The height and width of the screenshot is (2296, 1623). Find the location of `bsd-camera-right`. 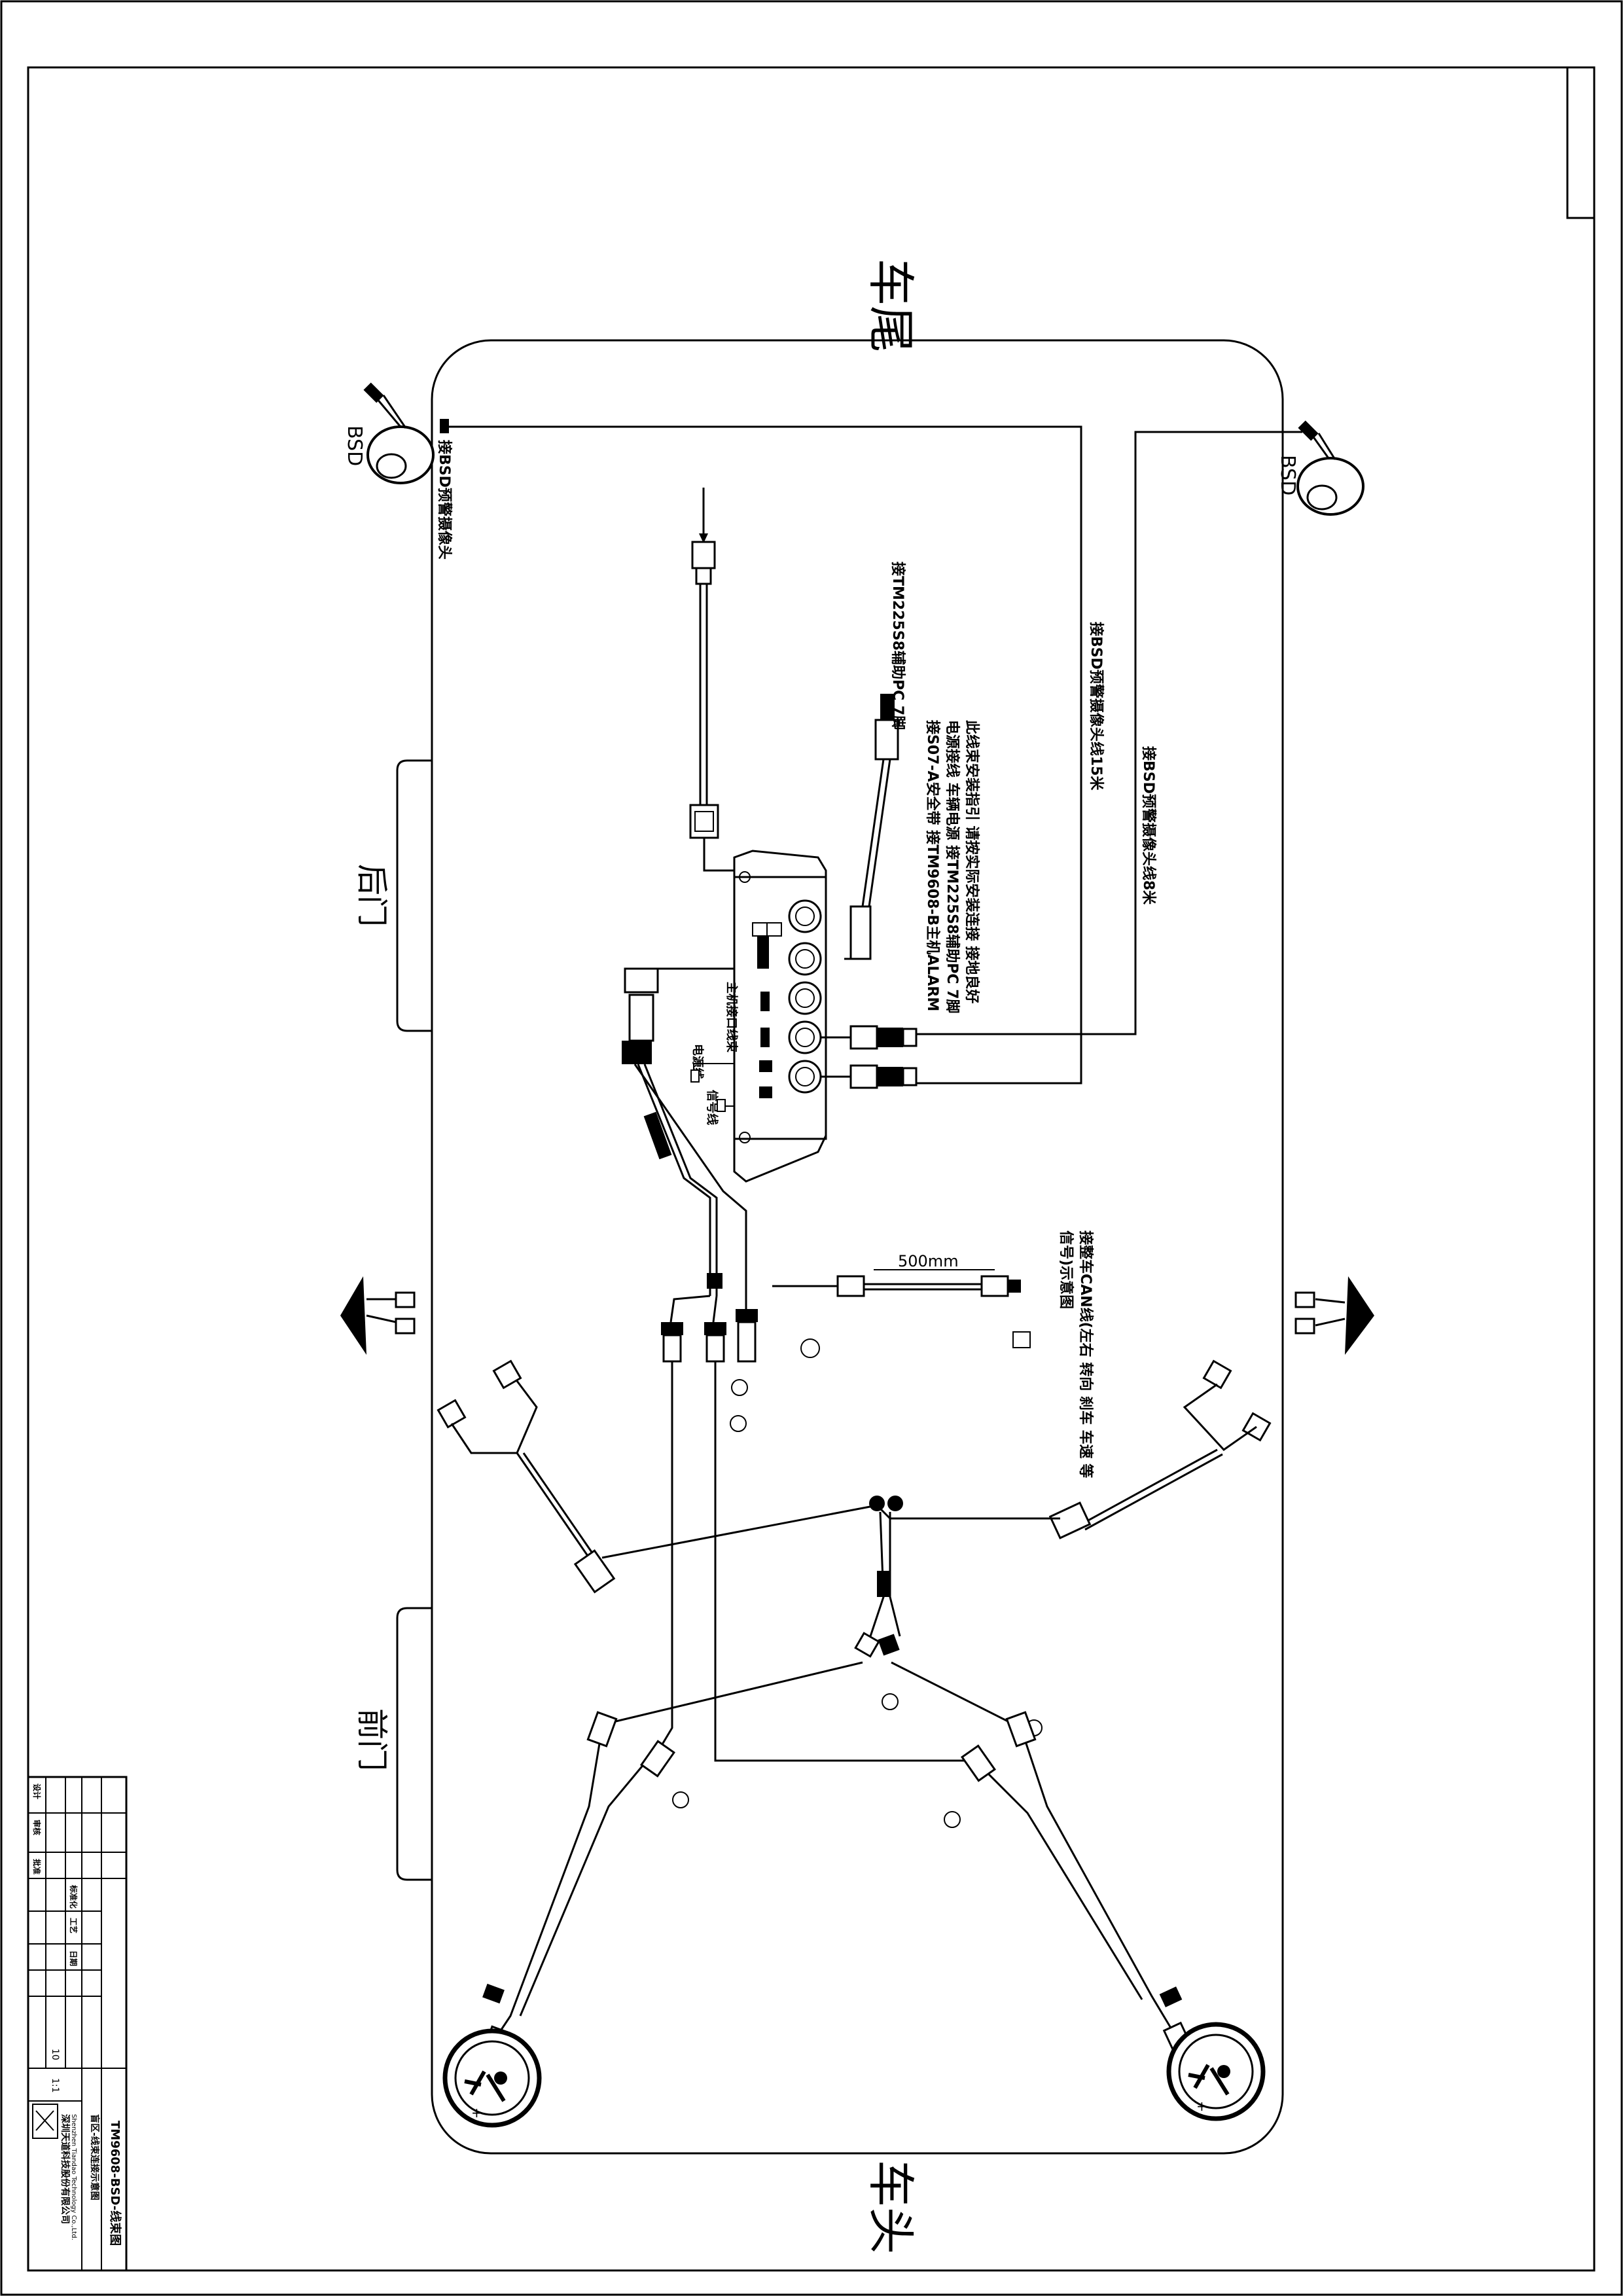

bsd-camera-right is located at coordinates (1330, 468).